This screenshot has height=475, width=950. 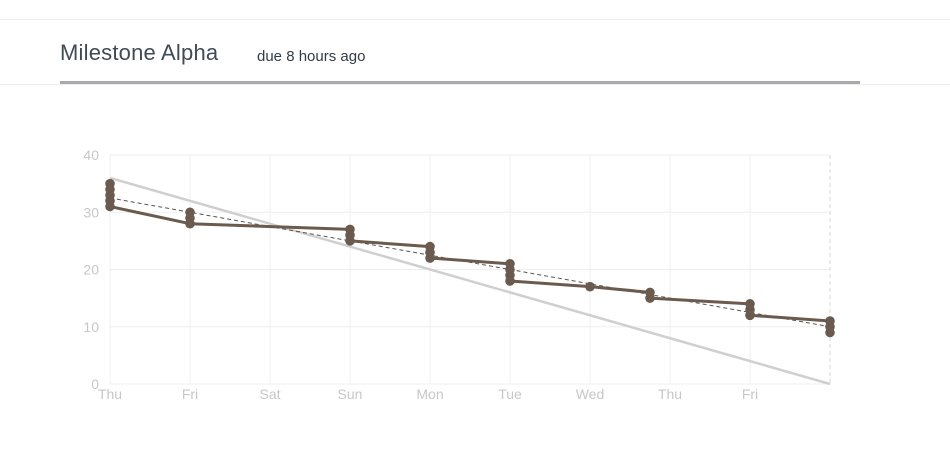 I want to click on y-tick-label: 20, so click(x=91, y=270).